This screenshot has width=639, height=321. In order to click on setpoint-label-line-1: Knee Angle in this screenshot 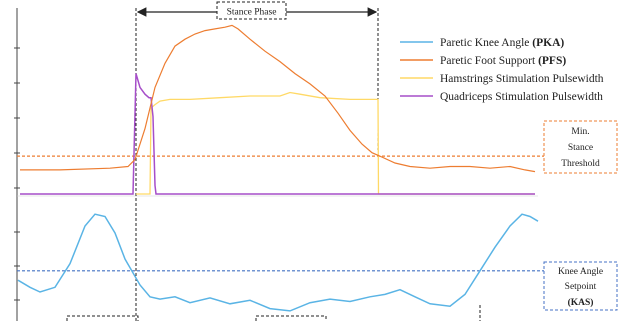, I will do `click(580, 272)`.